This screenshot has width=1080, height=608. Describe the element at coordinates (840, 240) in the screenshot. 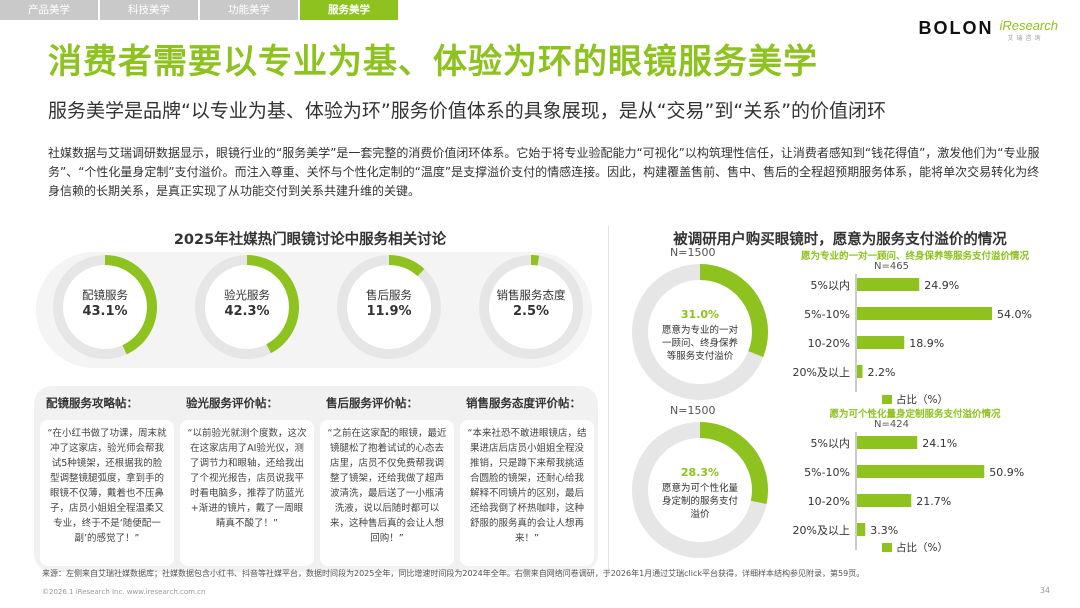

I see `survey-chart-title: 被调研用户购买眼镜时，愿意为服务支付溢价的情况` at that location.